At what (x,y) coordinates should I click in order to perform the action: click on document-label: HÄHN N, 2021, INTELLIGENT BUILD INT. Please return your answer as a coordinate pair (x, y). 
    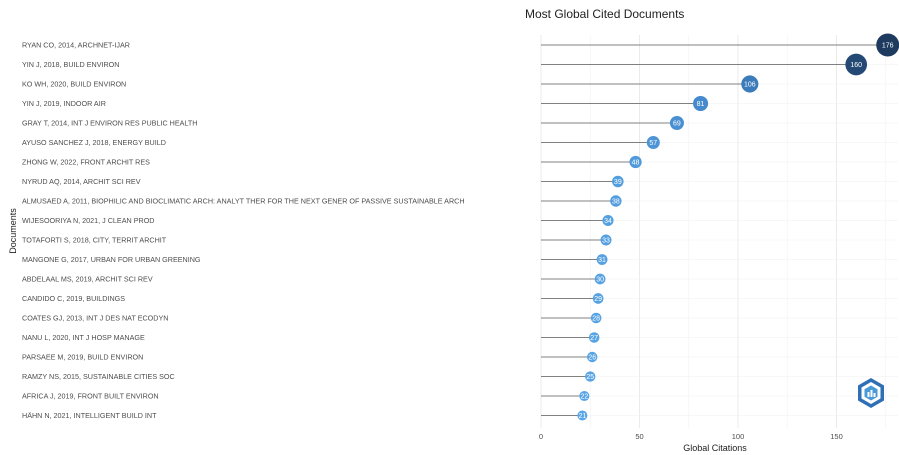
    Looking at the image, I should click on (89, 415).